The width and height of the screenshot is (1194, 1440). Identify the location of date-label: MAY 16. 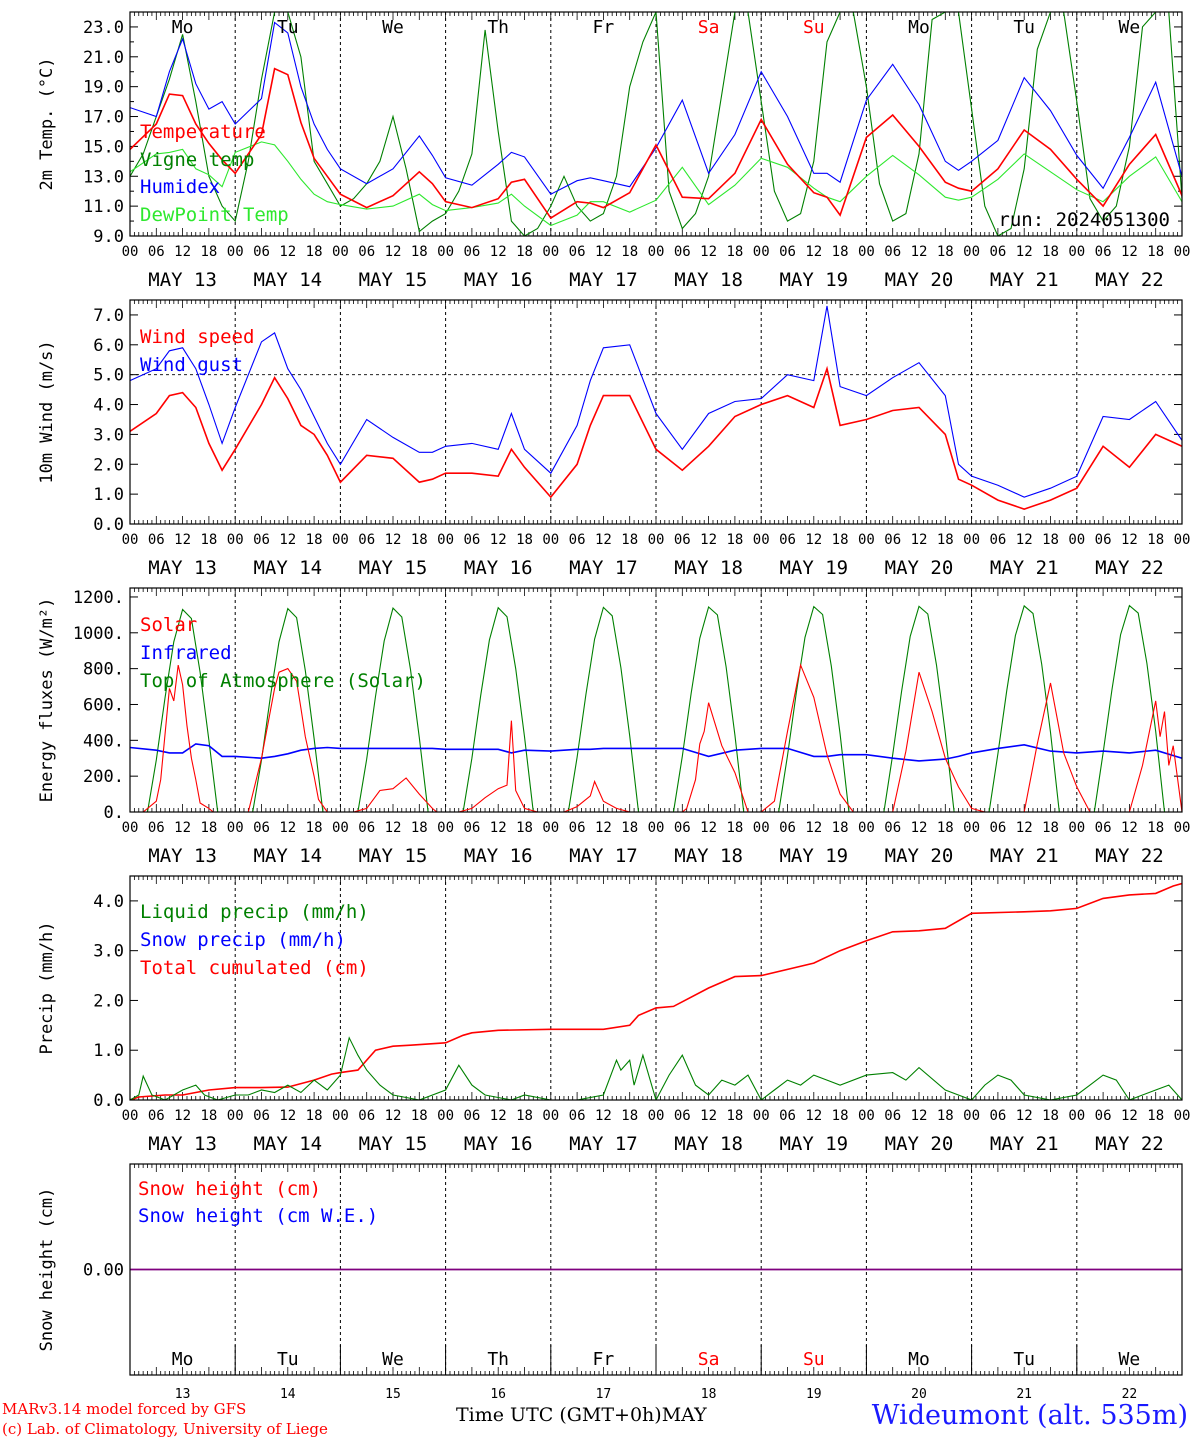
(498, 1144).